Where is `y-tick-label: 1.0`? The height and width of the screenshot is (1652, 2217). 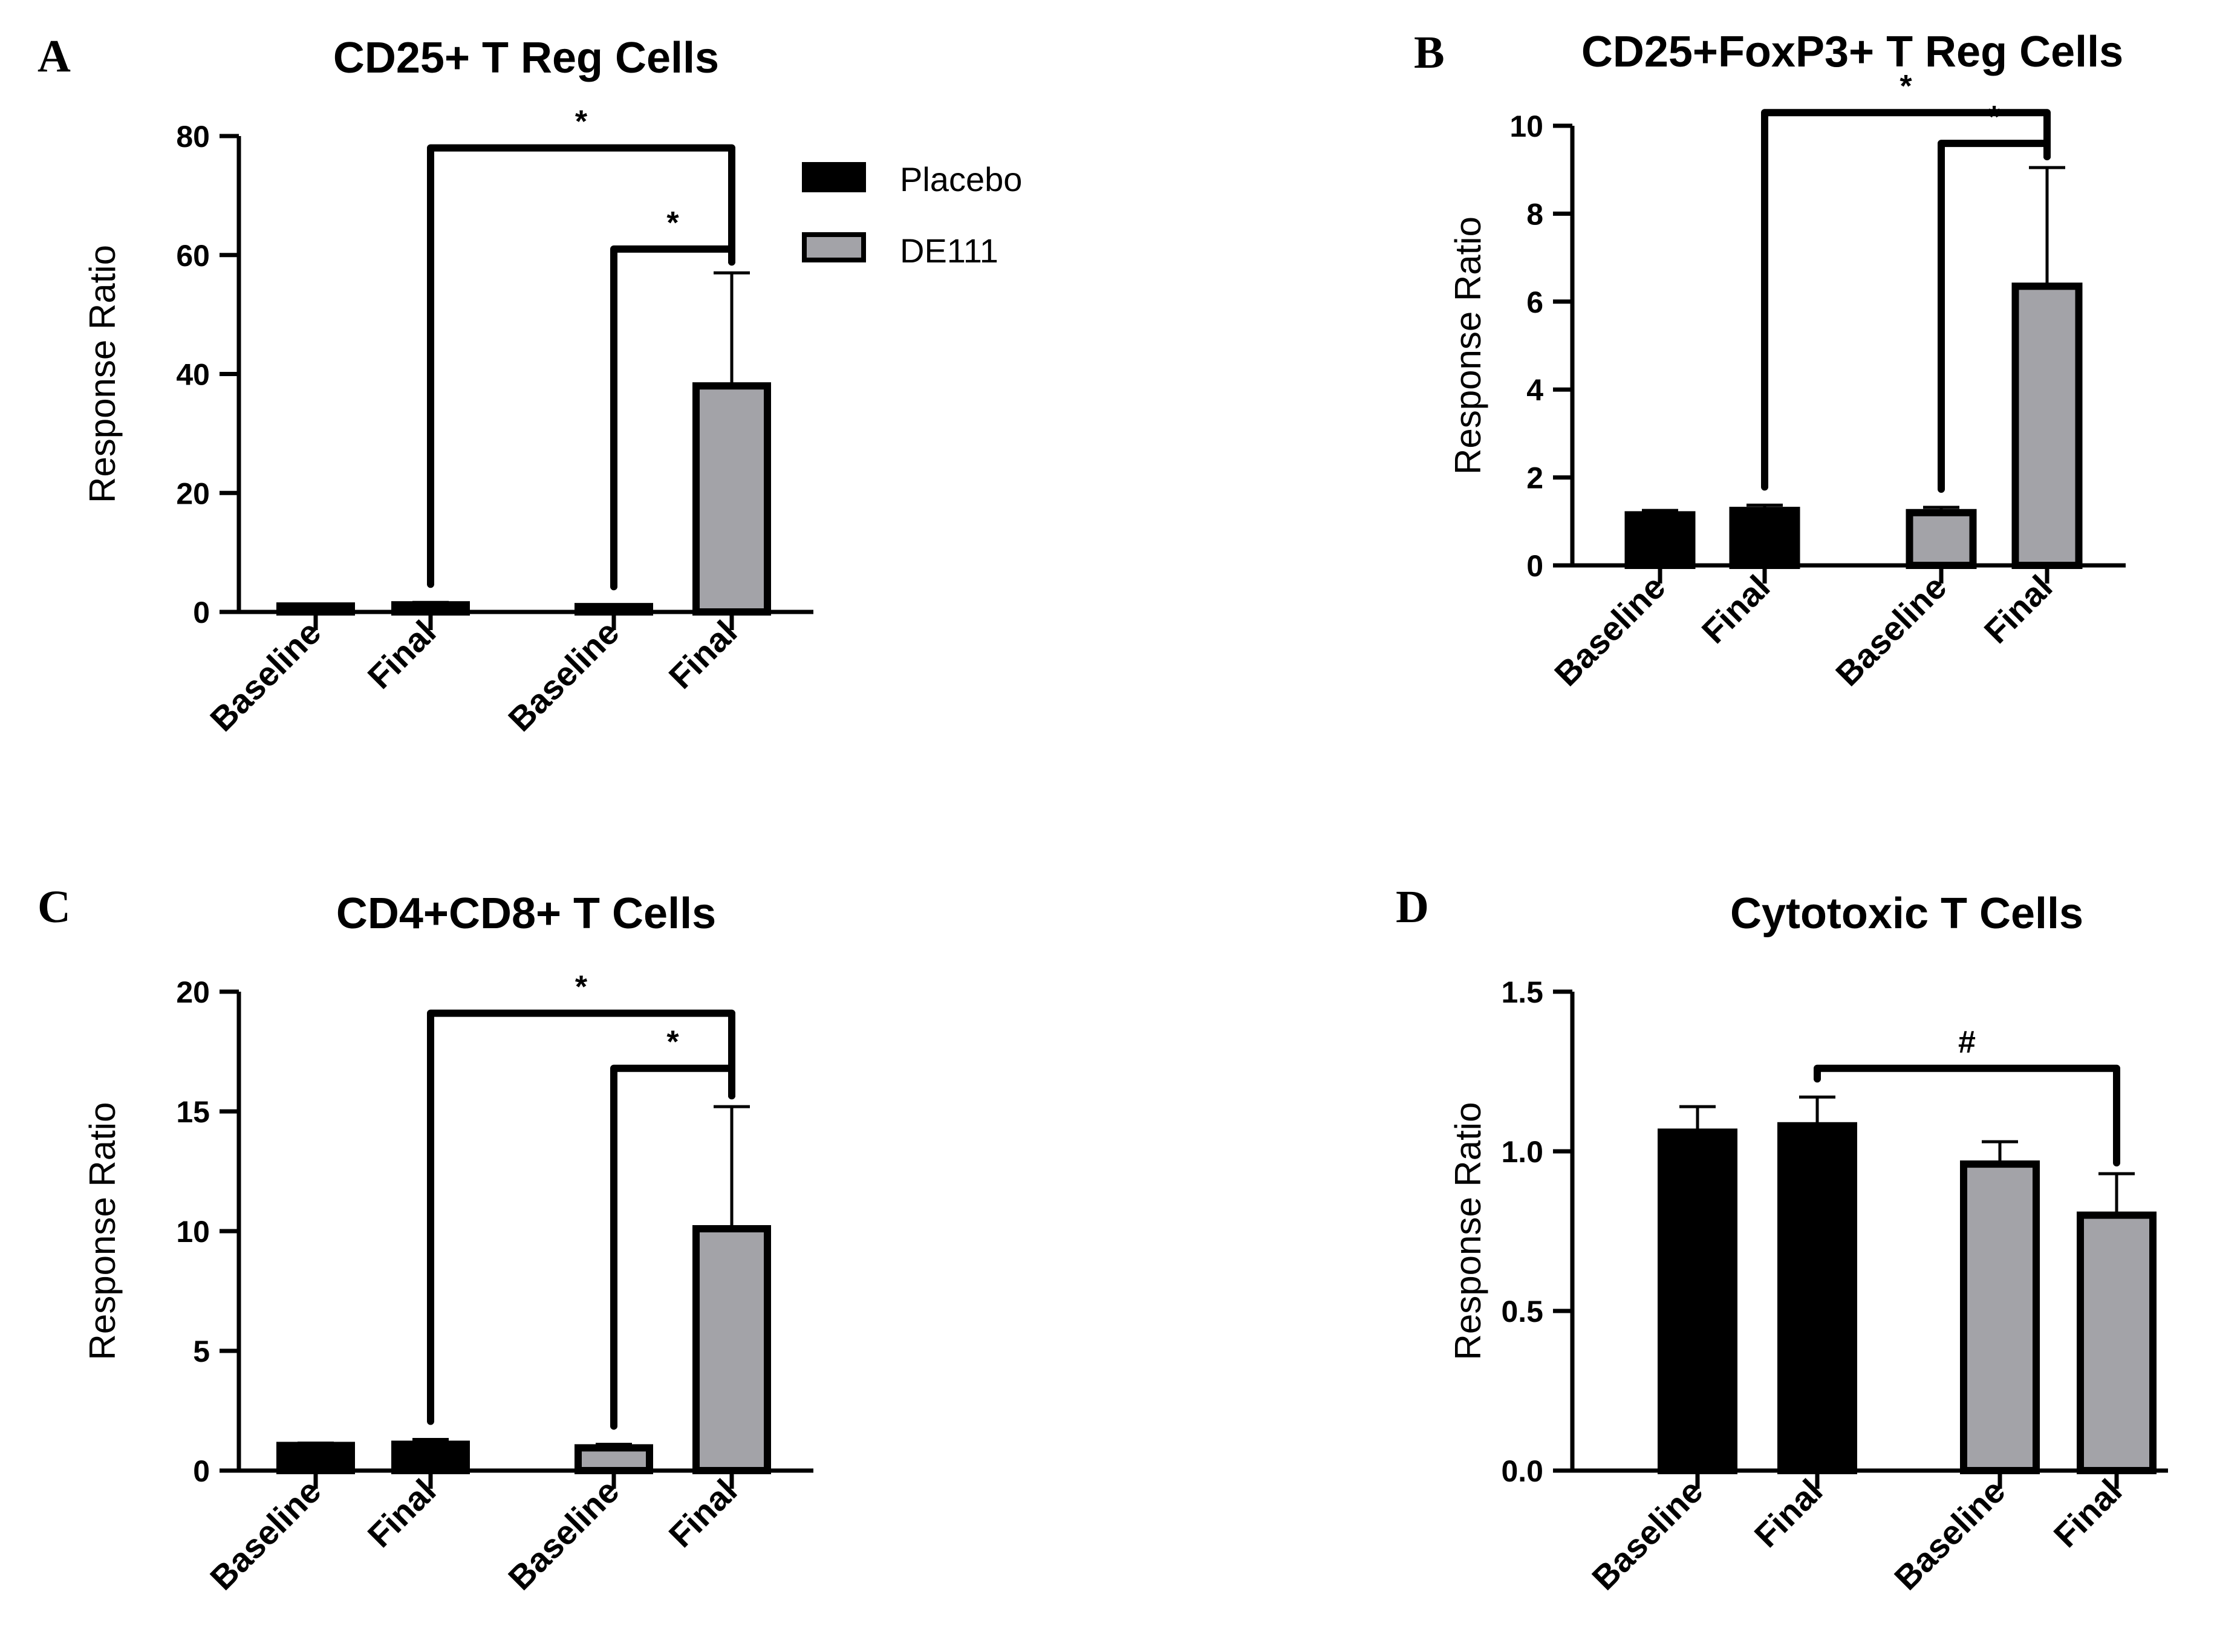
y-tick-label: 1.0 is located at coordinates (1522, 1152).